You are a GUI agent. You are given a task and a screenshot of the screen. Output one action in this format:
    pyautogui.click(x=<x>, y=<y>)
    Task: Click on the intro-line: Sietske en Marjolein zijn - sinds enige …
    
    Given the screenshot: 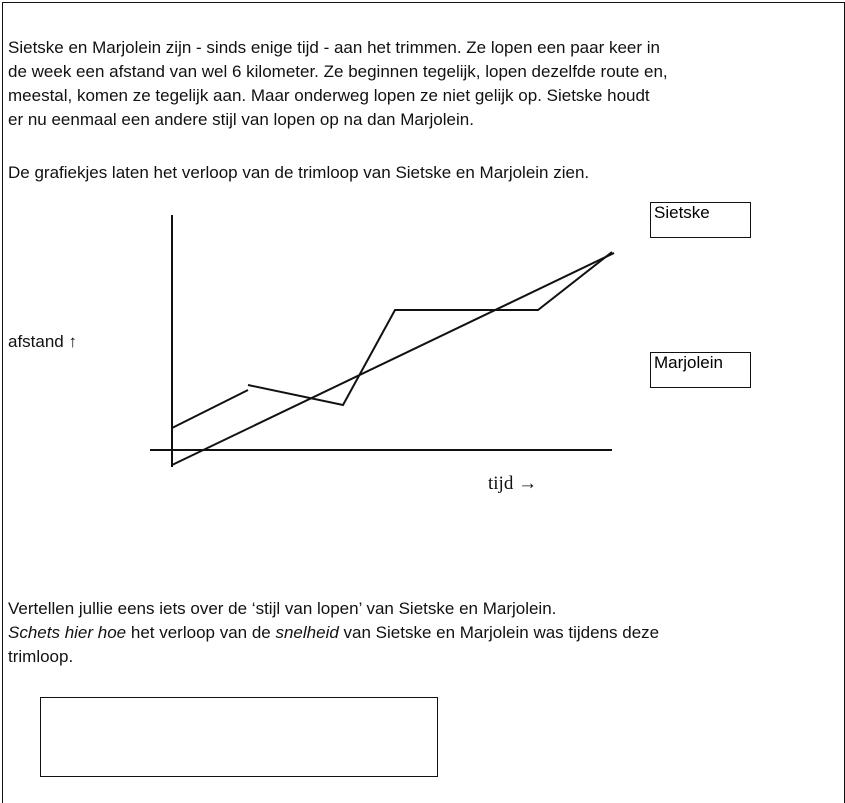 What is the action you would take?
    pyautogui.click(x=334, y=47)
    